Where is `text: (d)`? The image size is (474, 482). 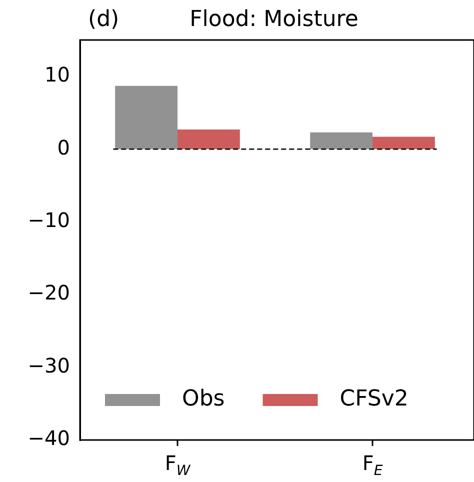
text: (d) is located at coordinates (104, 19).